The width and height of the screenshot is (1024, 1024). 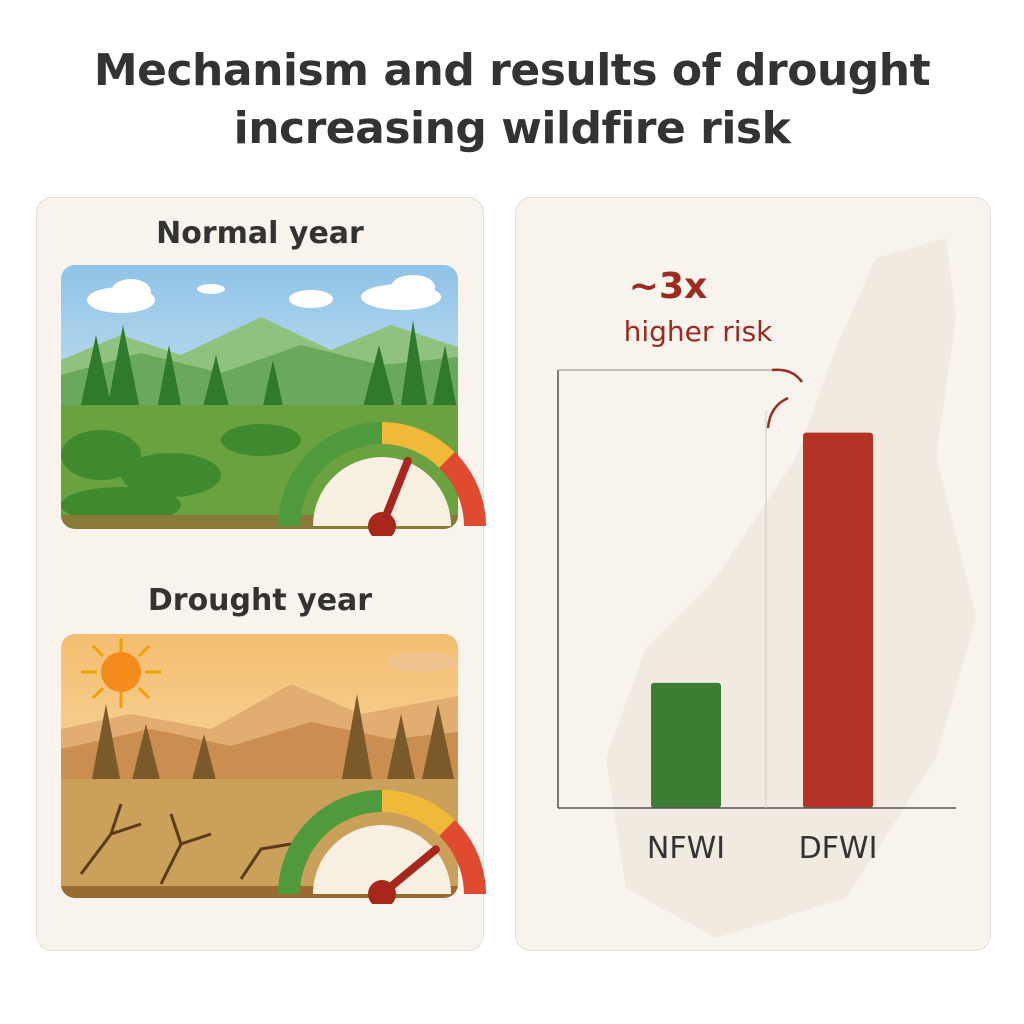 What do you see at coordinates (785, 398) in the screenshot?
I see `annotation-arrow` at bounding box center [785, 398].